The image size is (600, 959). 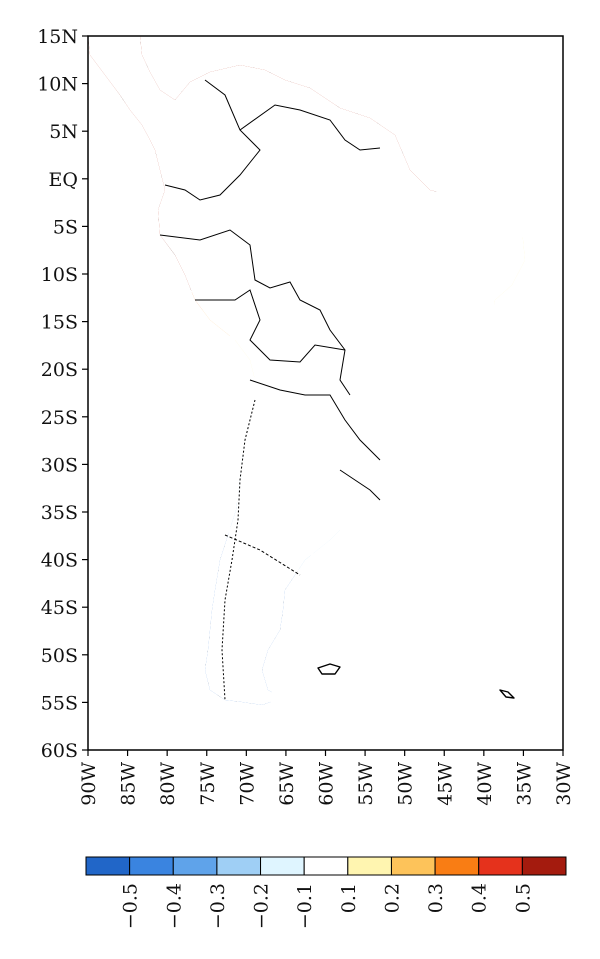 I want to click on longitude-tick-label: 80W, so click(x=168, y=784).